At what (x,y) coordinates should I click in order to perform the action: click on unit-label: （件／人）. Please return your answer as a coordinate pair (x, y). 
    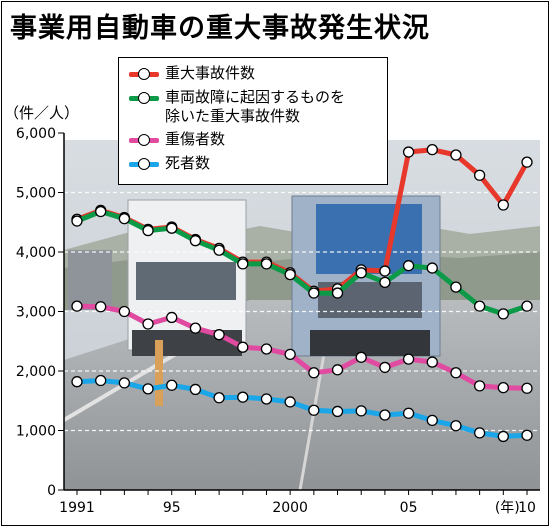
    Looking at the image, I should click on (41, 113).